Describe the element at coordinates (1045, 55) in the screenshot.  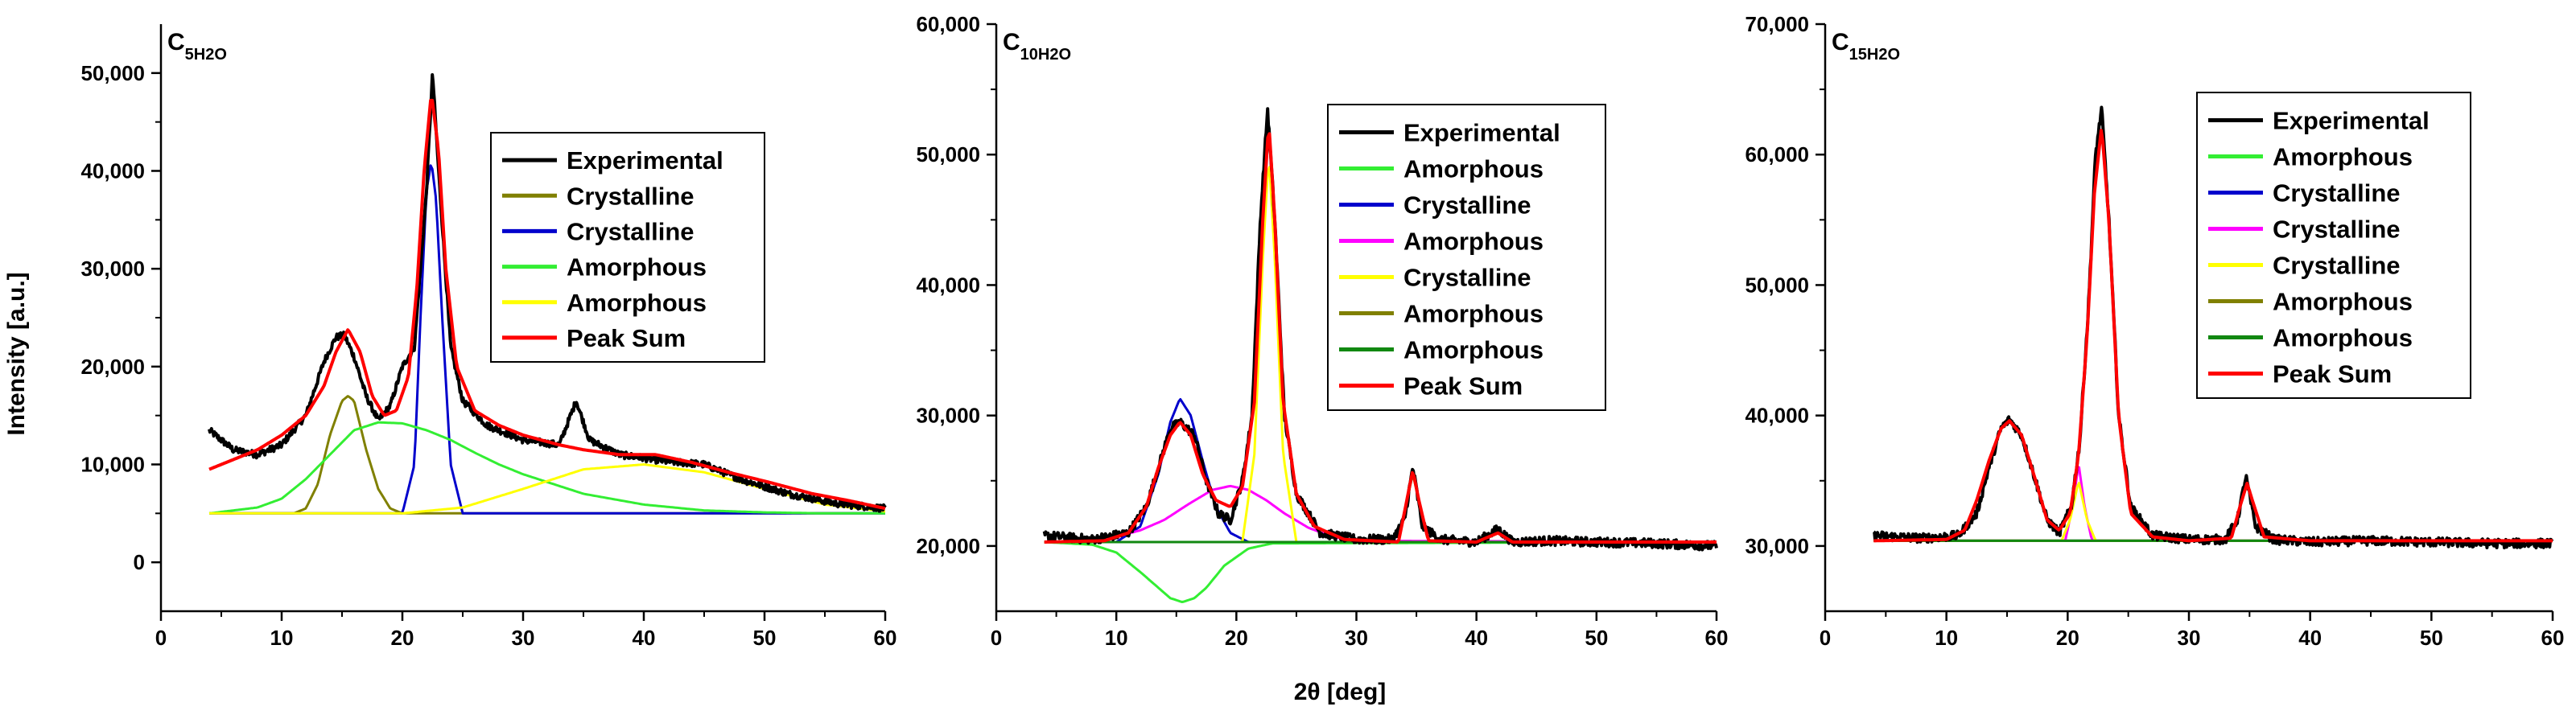
I see `panel-label-subscript: 10H2O` at that location.